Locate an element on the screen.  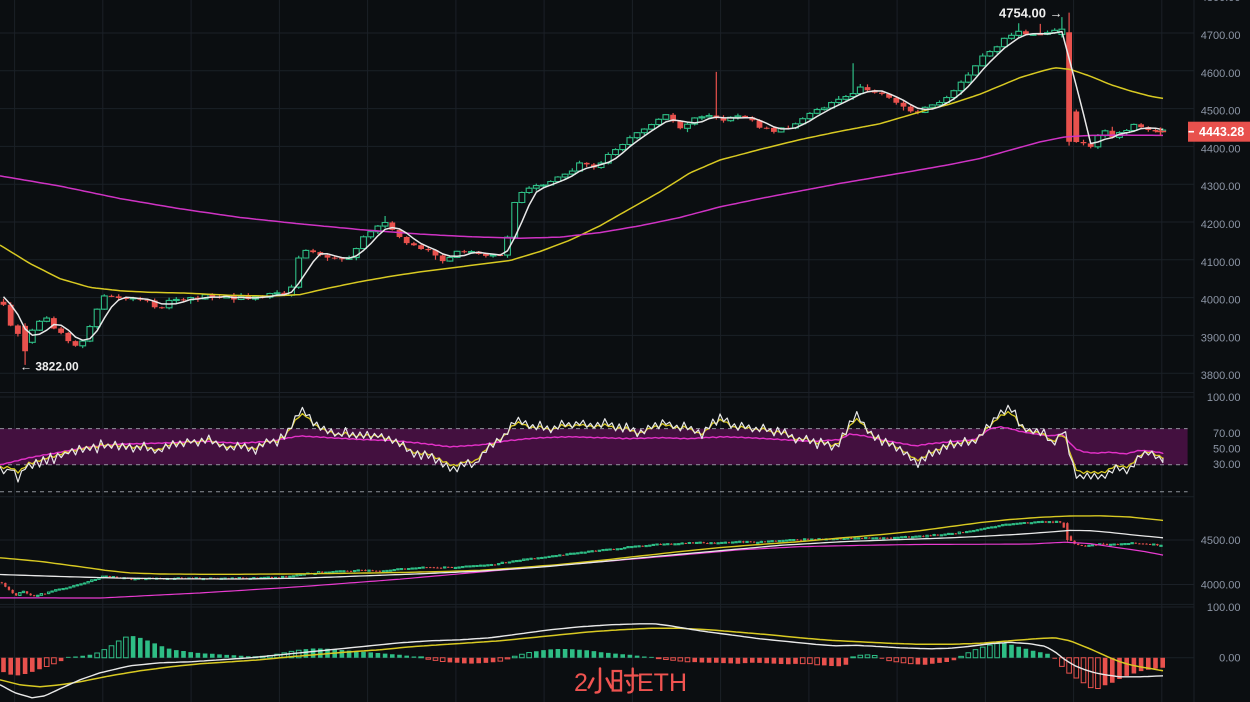
svg-text: 30.00 is located at coordinates (1227, 465).